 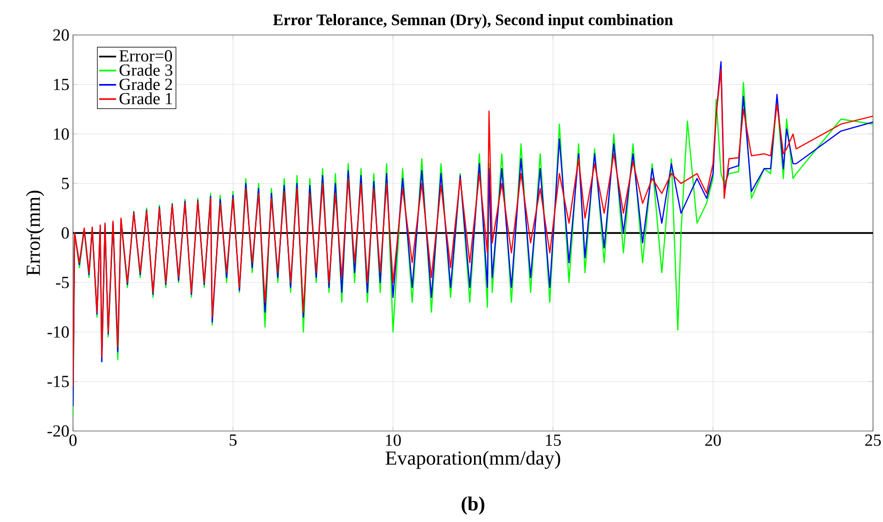 I want to click on legend-label: Grade 3, so click(x=146, y=70).